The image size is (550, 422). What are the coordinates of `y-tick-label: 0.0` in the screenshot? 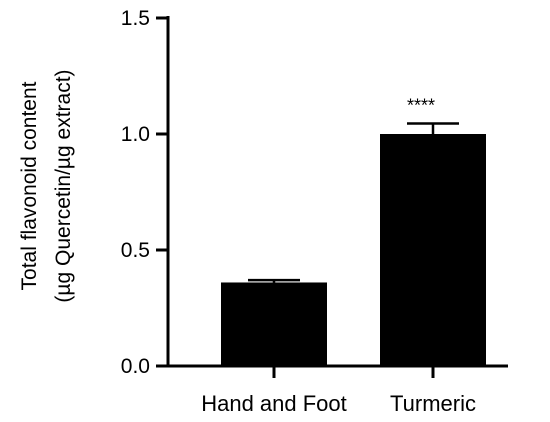 It's located at (135, 366).